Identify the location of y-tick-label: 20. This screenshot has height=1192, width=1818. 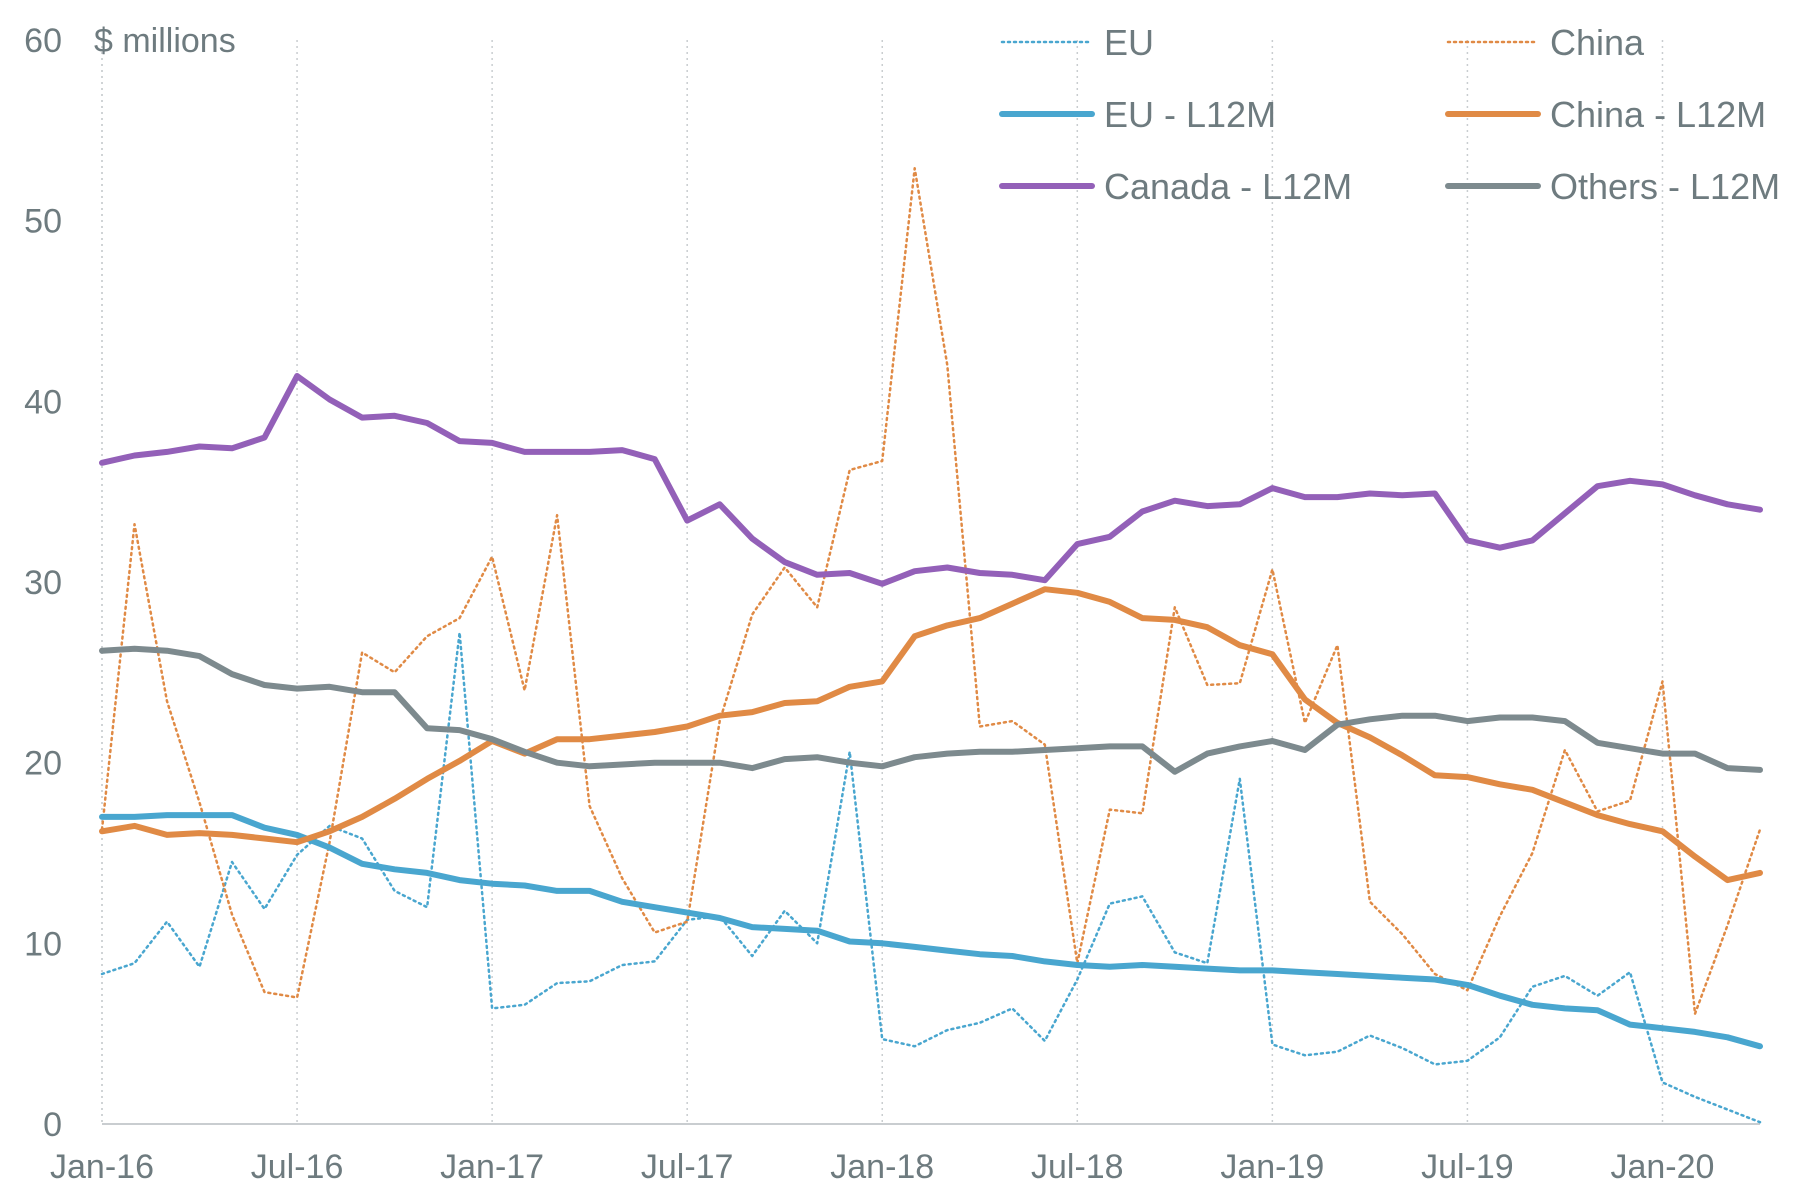
(43, 764).